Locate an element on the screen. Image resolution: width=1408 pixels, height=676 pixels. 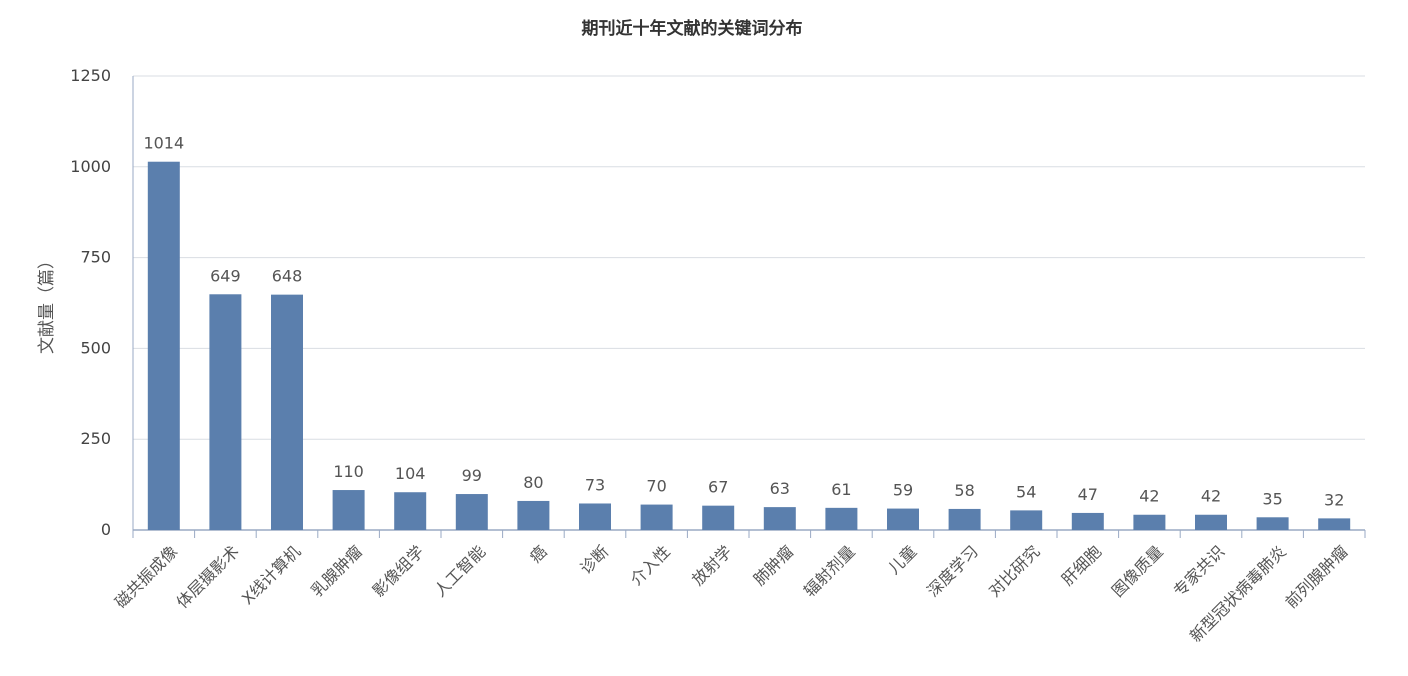
category-label: 肝细胞 is located at coordinates (1081, 565).